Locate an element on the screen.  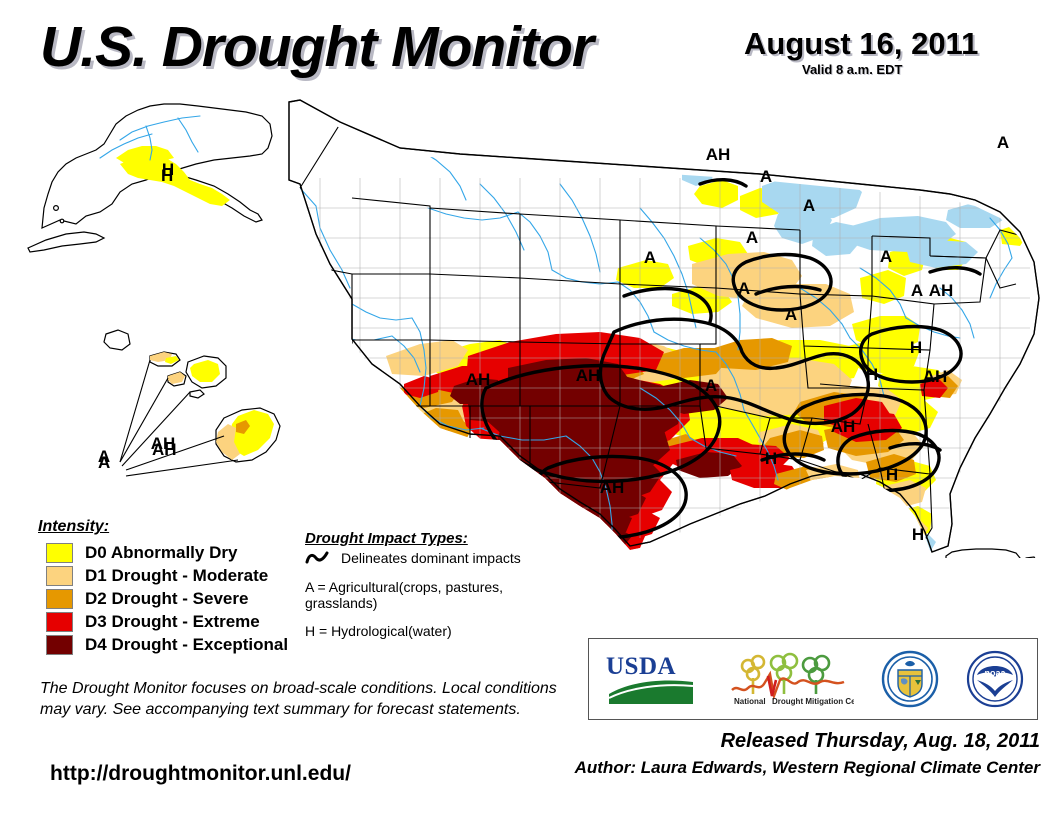
usda-seal is located at coordinates (910, 679).